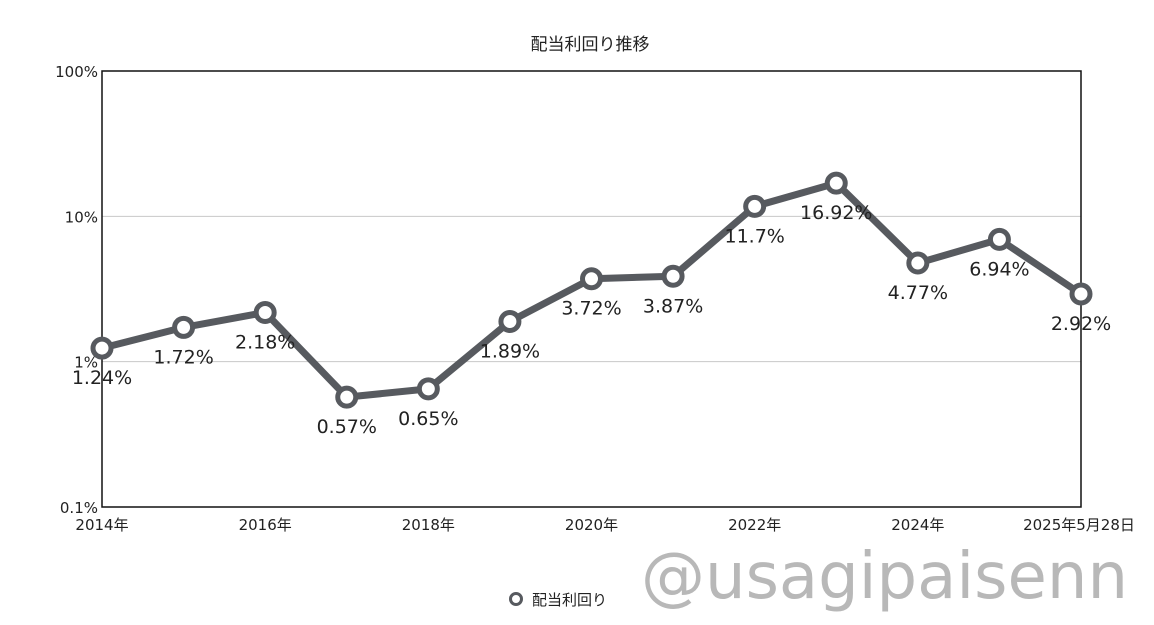  I want to click on x-tick-label: 2020年, so click(591, 525).